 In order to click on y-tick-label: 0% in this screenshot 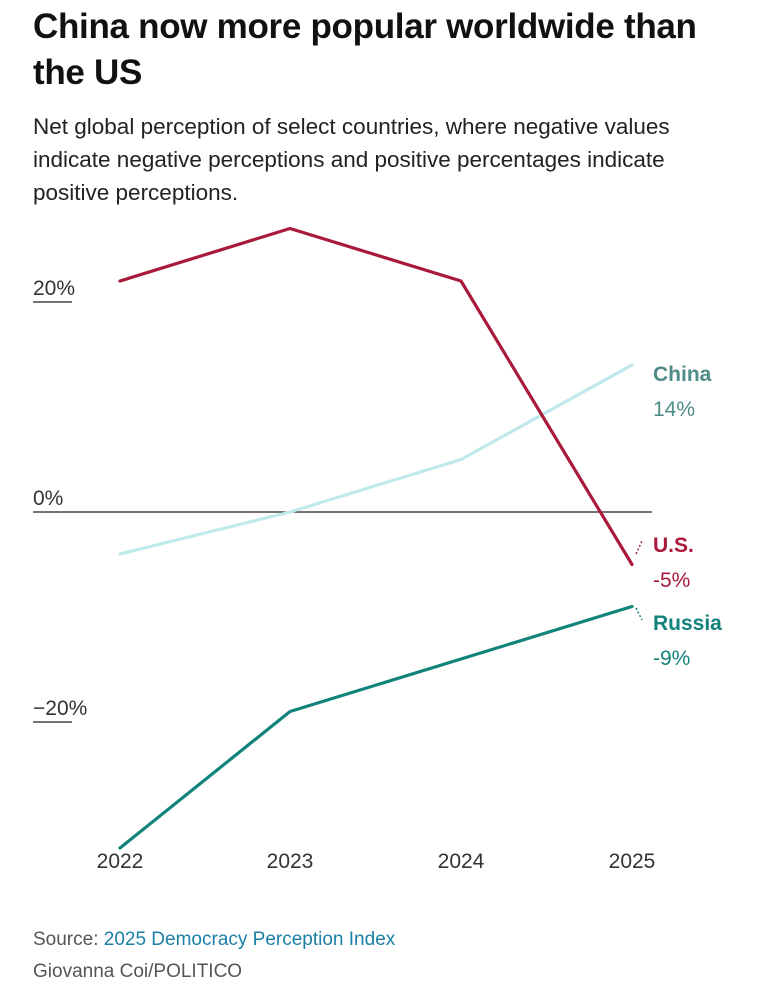, I will do `click(48, 498)`.